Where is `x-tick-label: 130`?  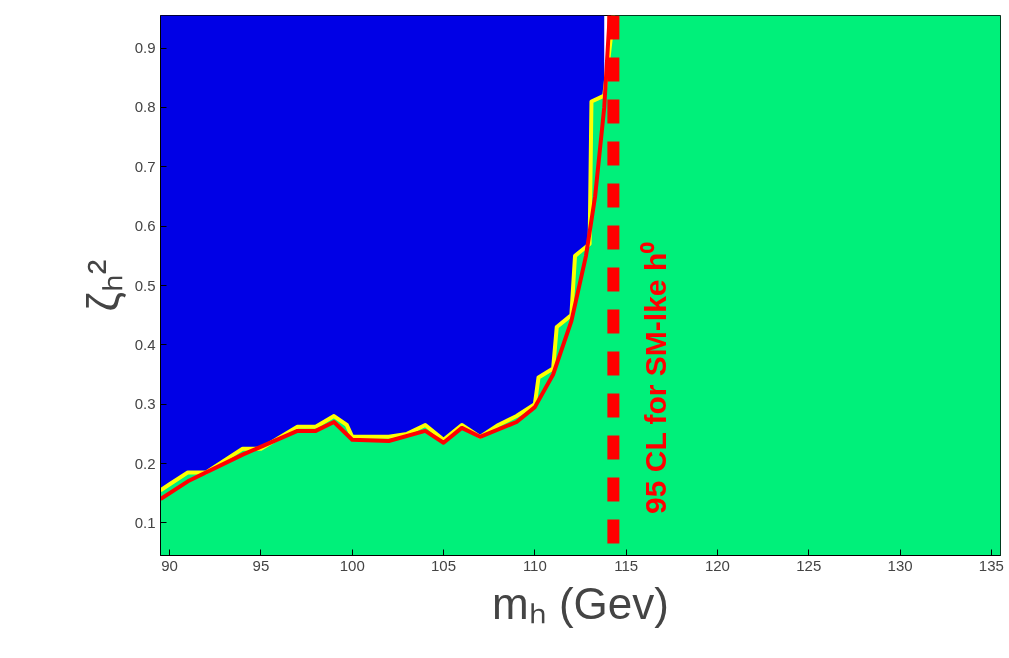 x-tick-label: 130 is located at coordinates (900, 565).